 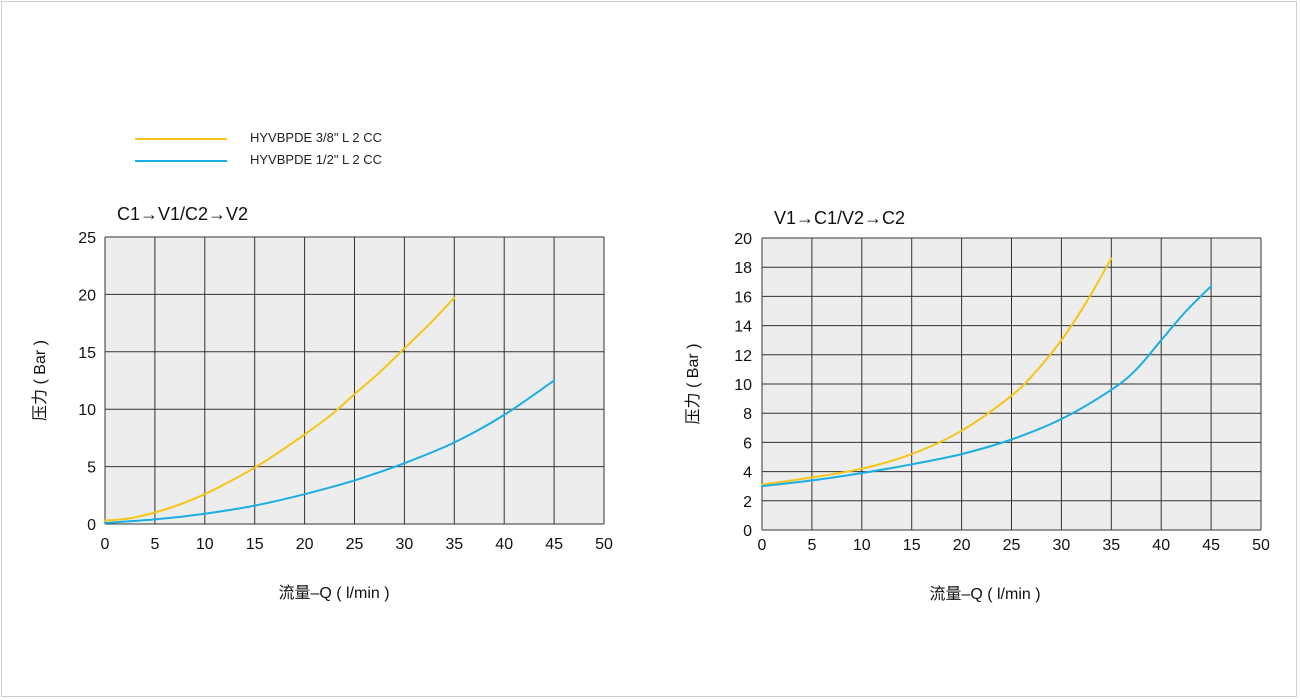 I want to click on y-tick-label: 14, so click(x=743, y=327).